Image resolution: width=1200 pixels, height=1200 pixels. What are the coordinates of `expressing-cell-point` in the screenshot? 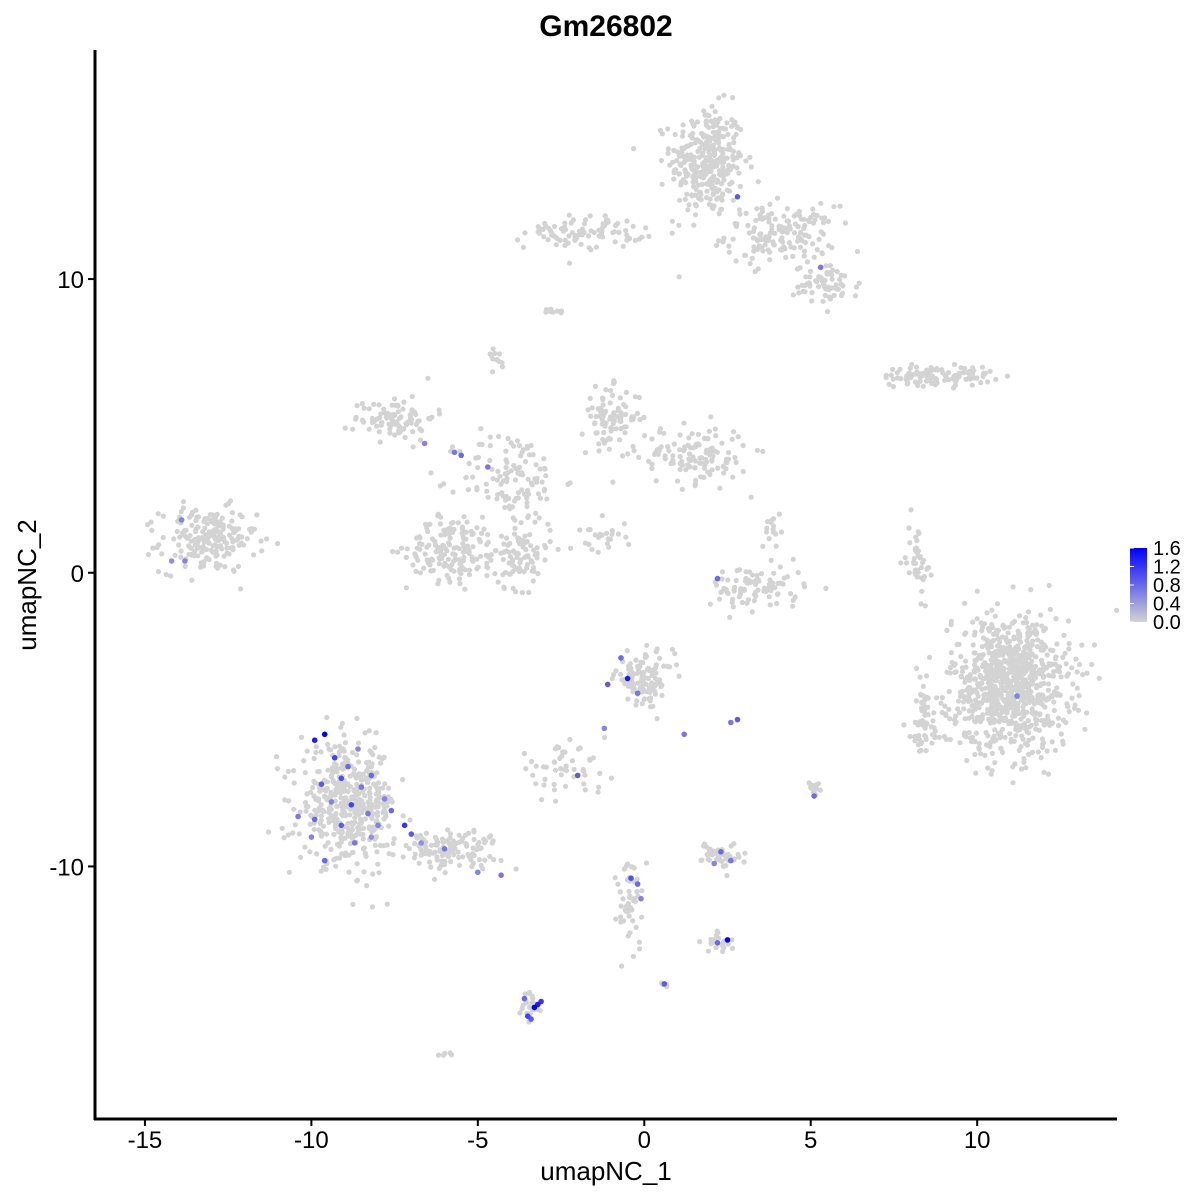 It's located at (424, 443).